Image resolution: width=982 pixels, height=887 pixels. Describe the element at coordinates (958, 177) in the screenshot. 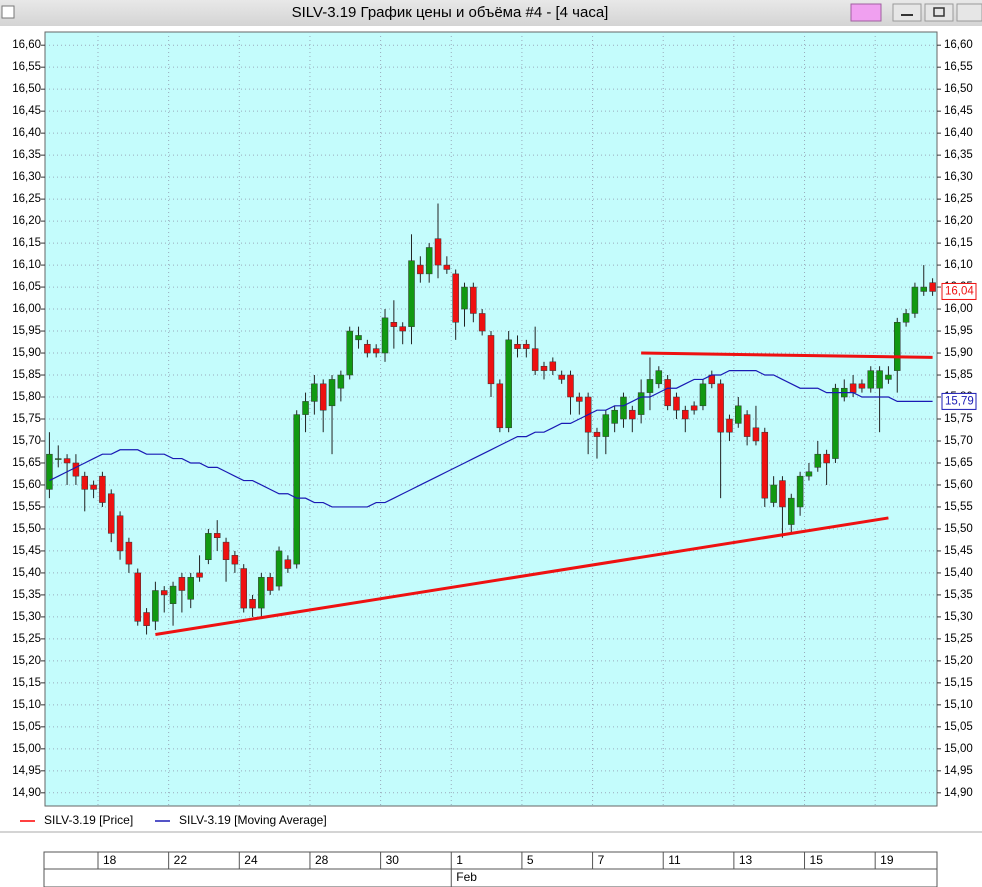

I see `y2-tick-label: 16,30` at that location.